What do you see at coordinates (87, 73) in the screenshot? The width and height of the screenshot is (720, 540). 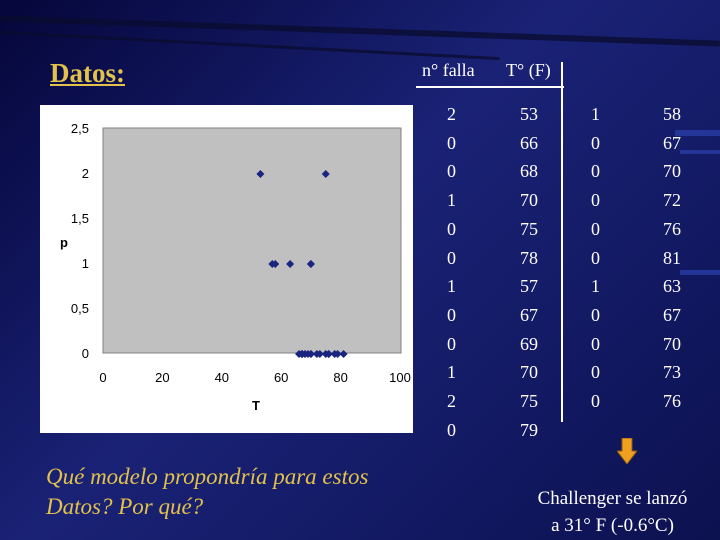 I see `slide-title: Datos:` at bounding box center [87, 73].